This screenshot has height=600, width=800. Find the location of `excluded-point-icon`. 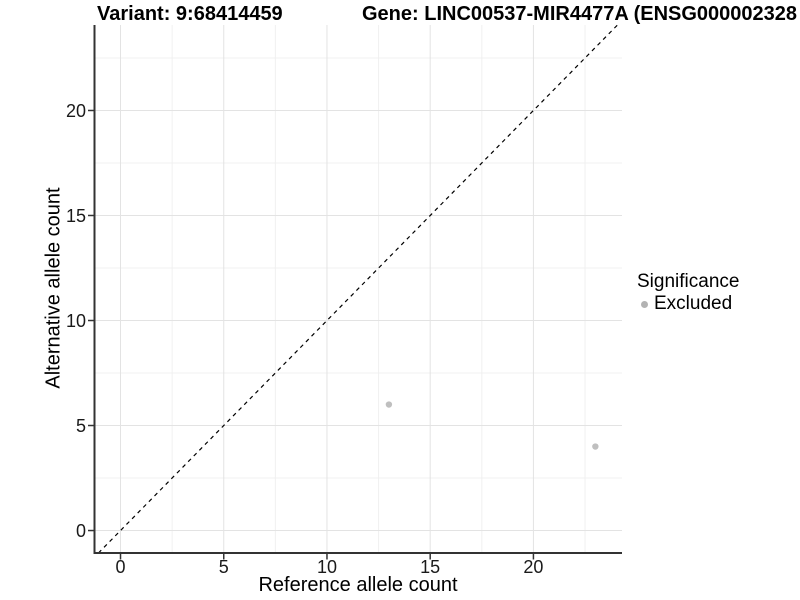

excluded-point-icon is located at coordinates (644, 304).